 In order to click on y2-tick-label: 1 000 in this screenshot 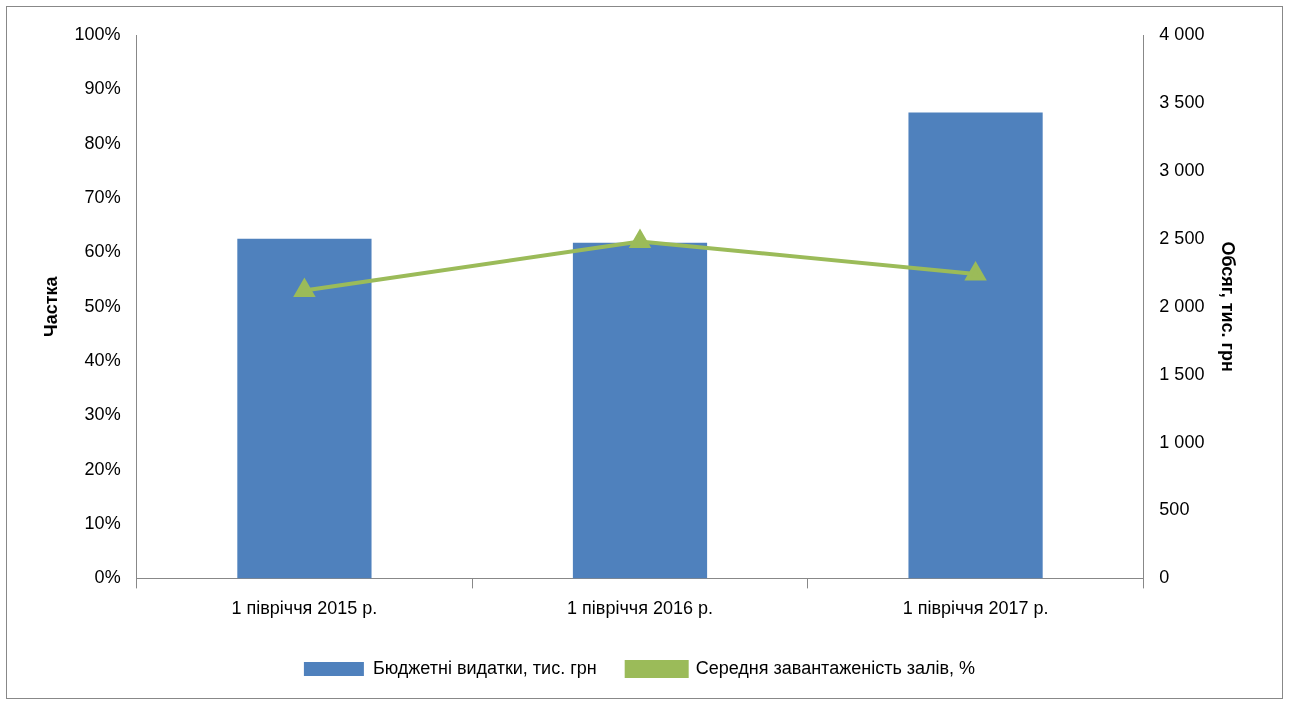, I will do `click(1182, 441)`.